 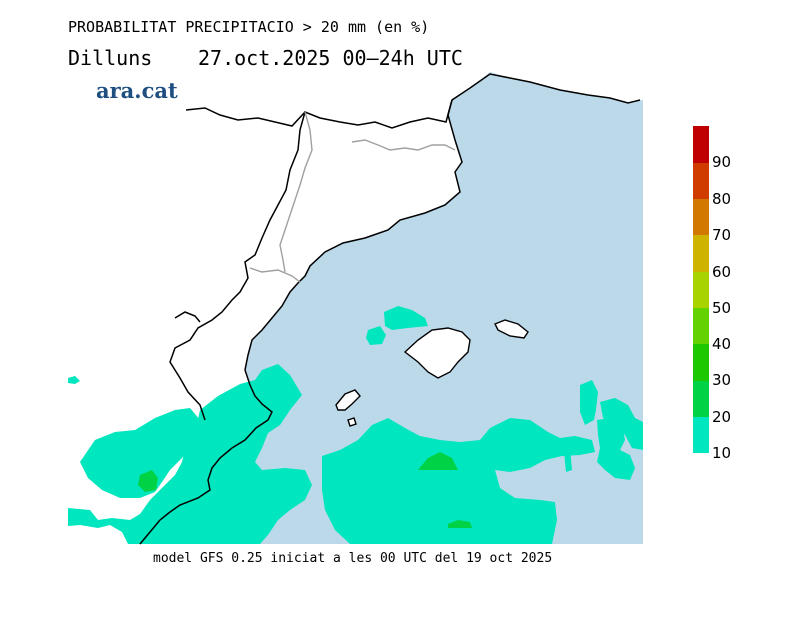 I want to click on probability-area-mallorca-west, so click(x=376, y=335).